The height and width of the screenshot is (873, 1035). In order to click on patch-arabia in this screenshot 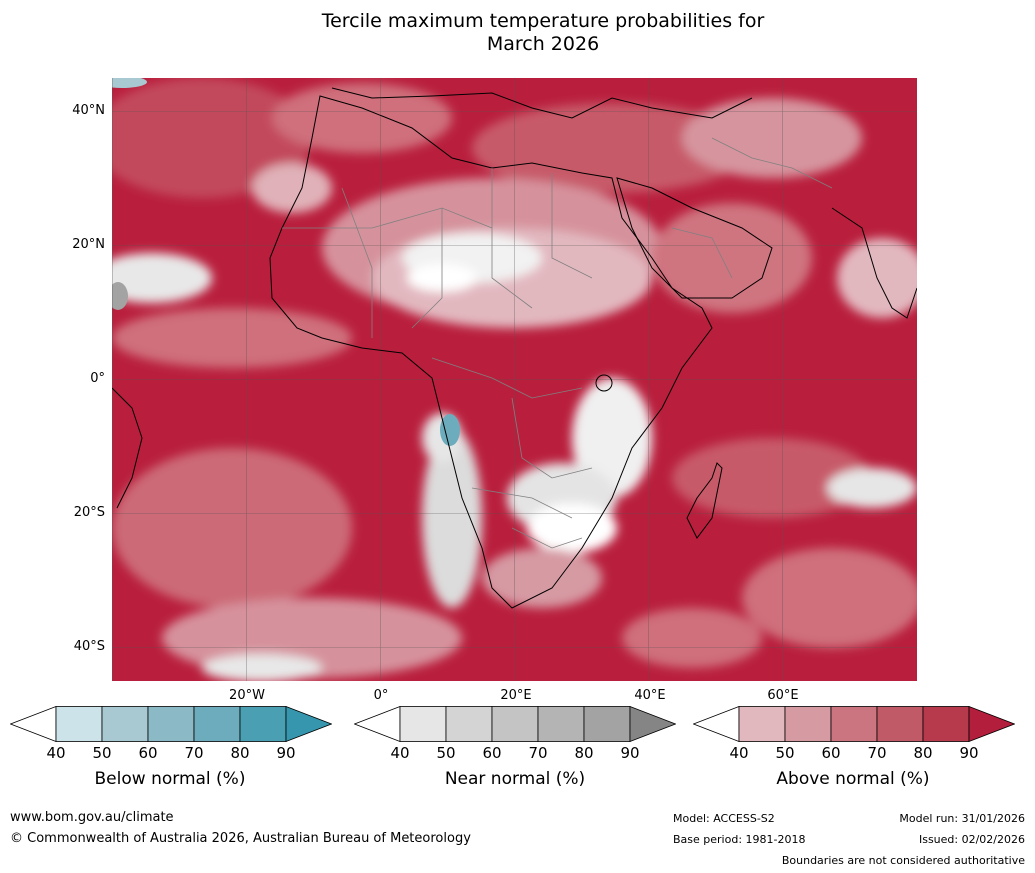, I will do `click(732, 258)`.